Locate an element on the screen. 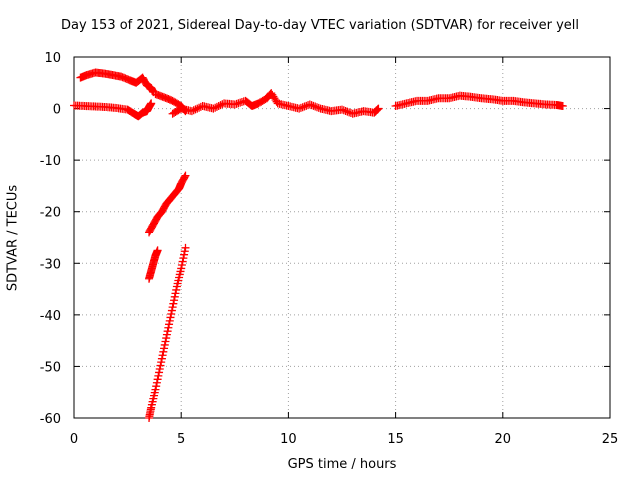 This screenshot has height=480, width=640. y-tick-label: -10 is located at coordinates (50, 161).